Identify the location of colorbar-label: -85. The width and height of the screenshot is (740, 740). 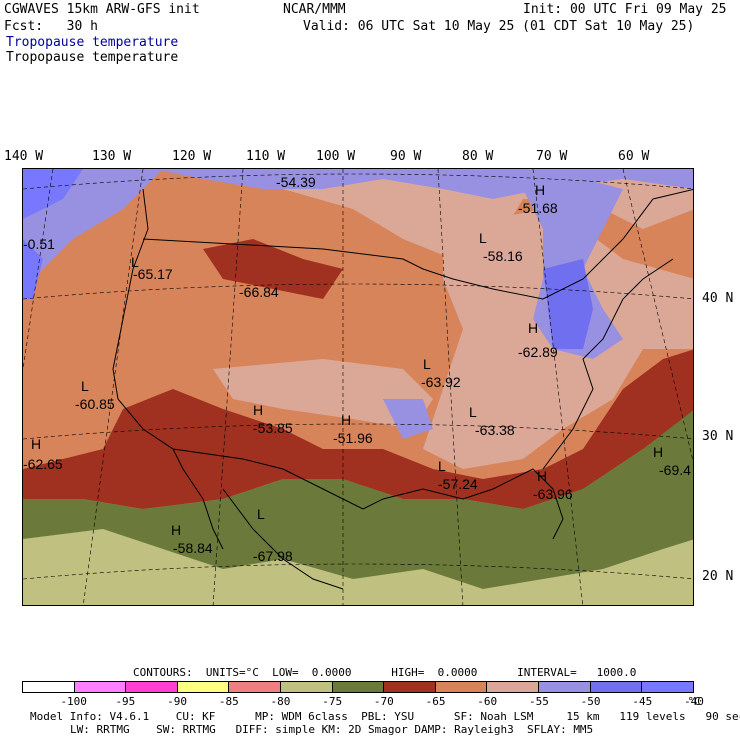
(228, 701).